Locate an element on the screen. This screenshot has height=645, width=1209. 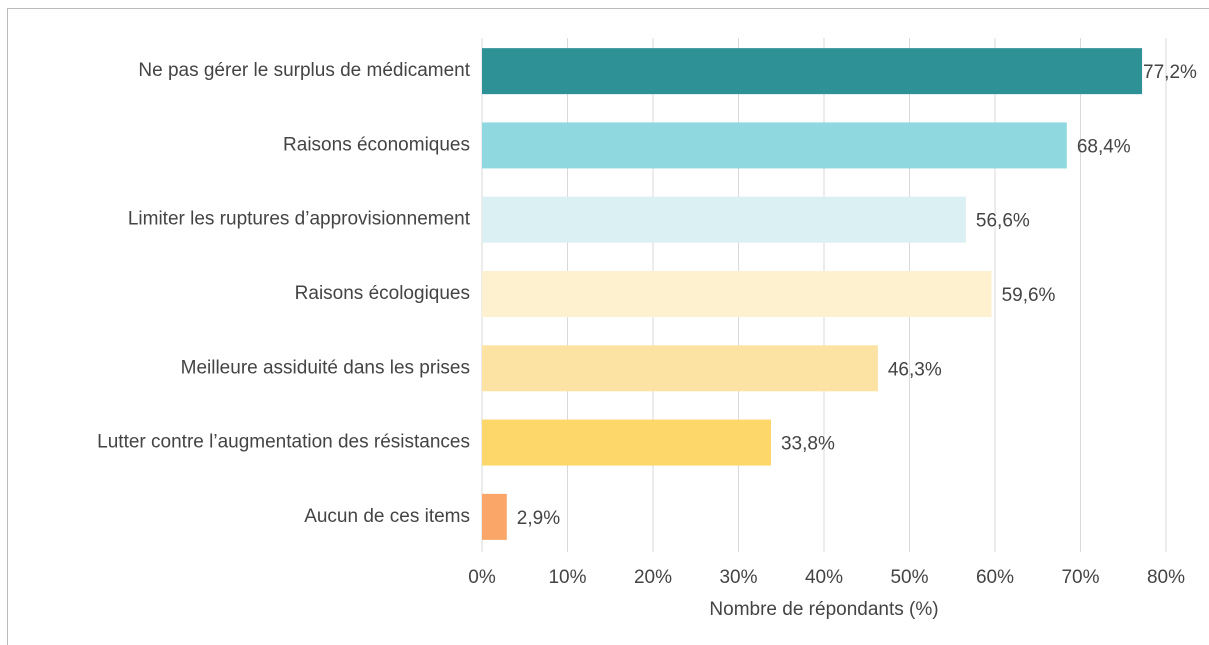
y-tick-label: Aucun de ces items is located at coordinates (387, 516).